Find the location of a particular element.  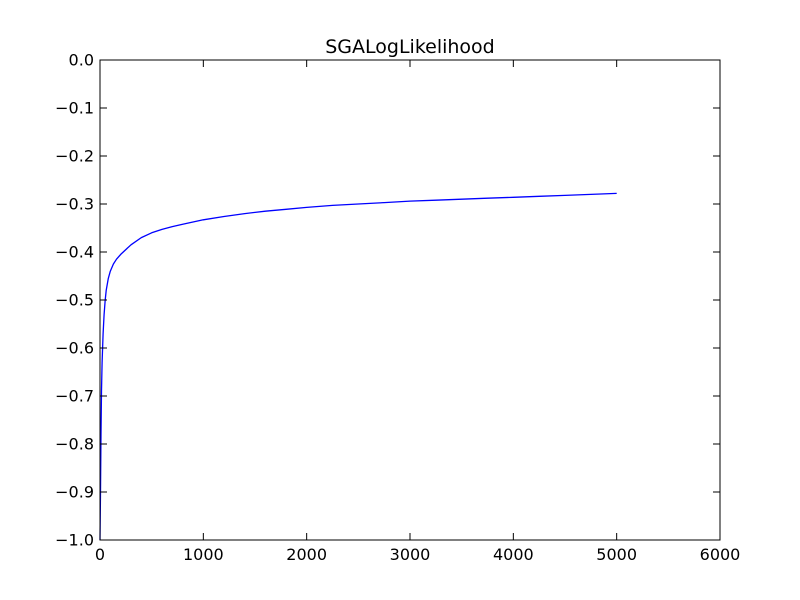

x-tick-label: 5000 is located at coordinates (616, 554).